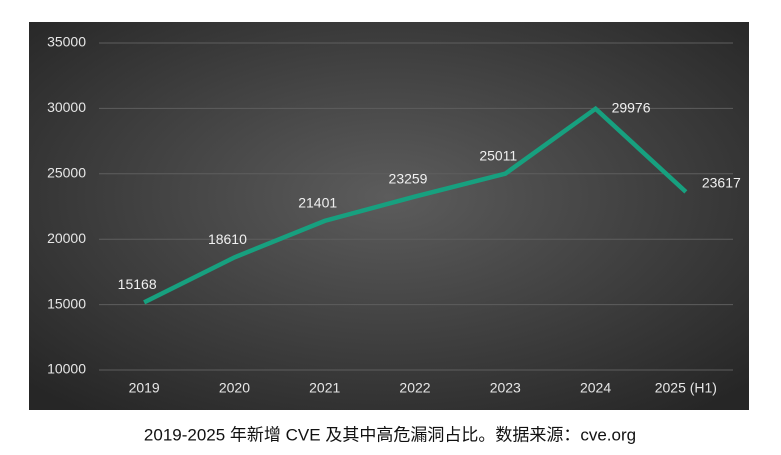 Image resolution: width=781 pixels, height=455 pixels. I want to click on y-tick-label: 20000, so click(66, 238).